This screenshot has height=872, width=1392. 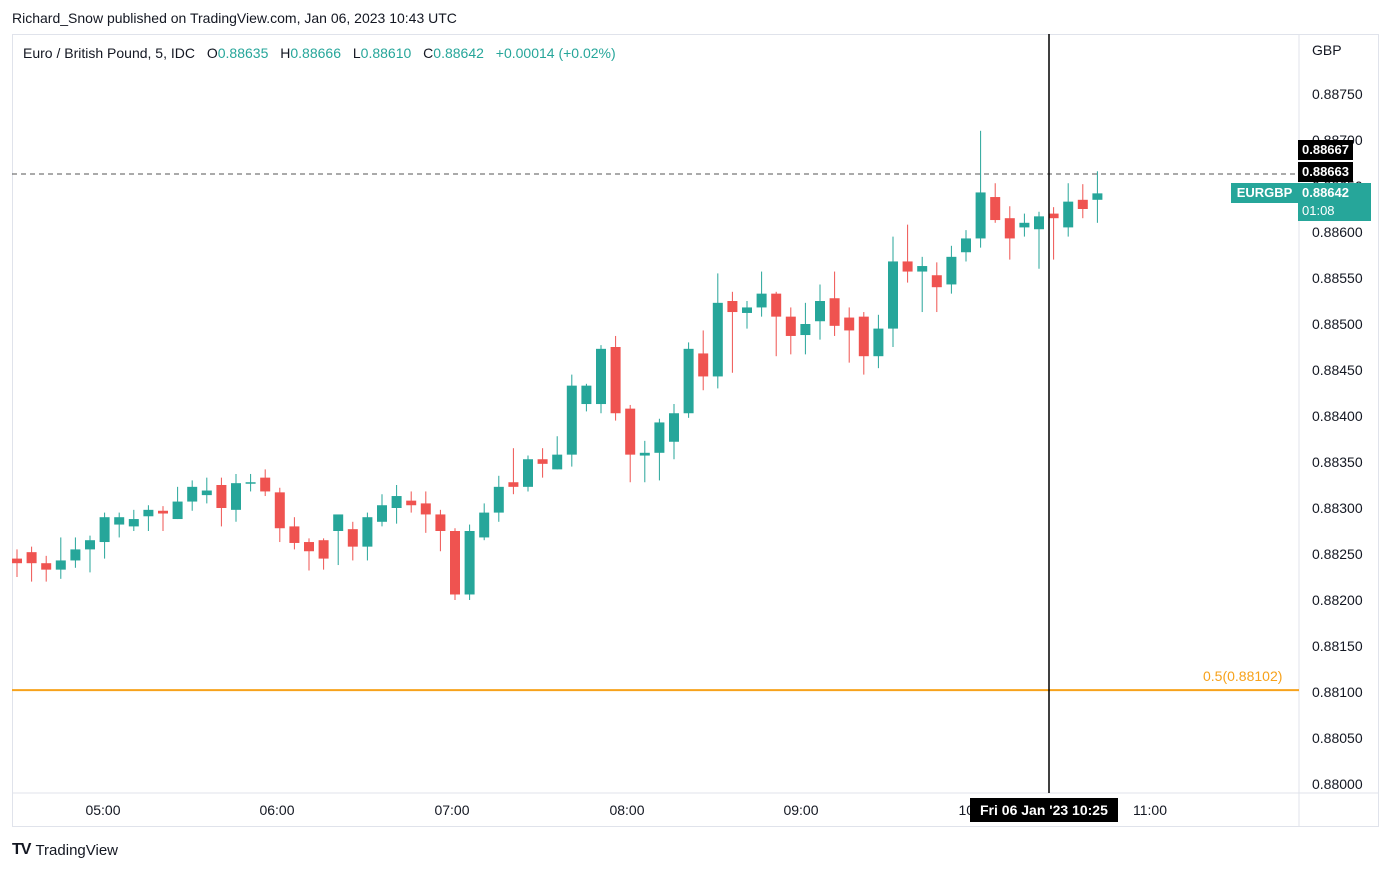 What do you see at coordinates (1334, 202) in the screenshot?
I see `current-price-tag: 0.88642 01:08` at bounding box center [1334, 202].